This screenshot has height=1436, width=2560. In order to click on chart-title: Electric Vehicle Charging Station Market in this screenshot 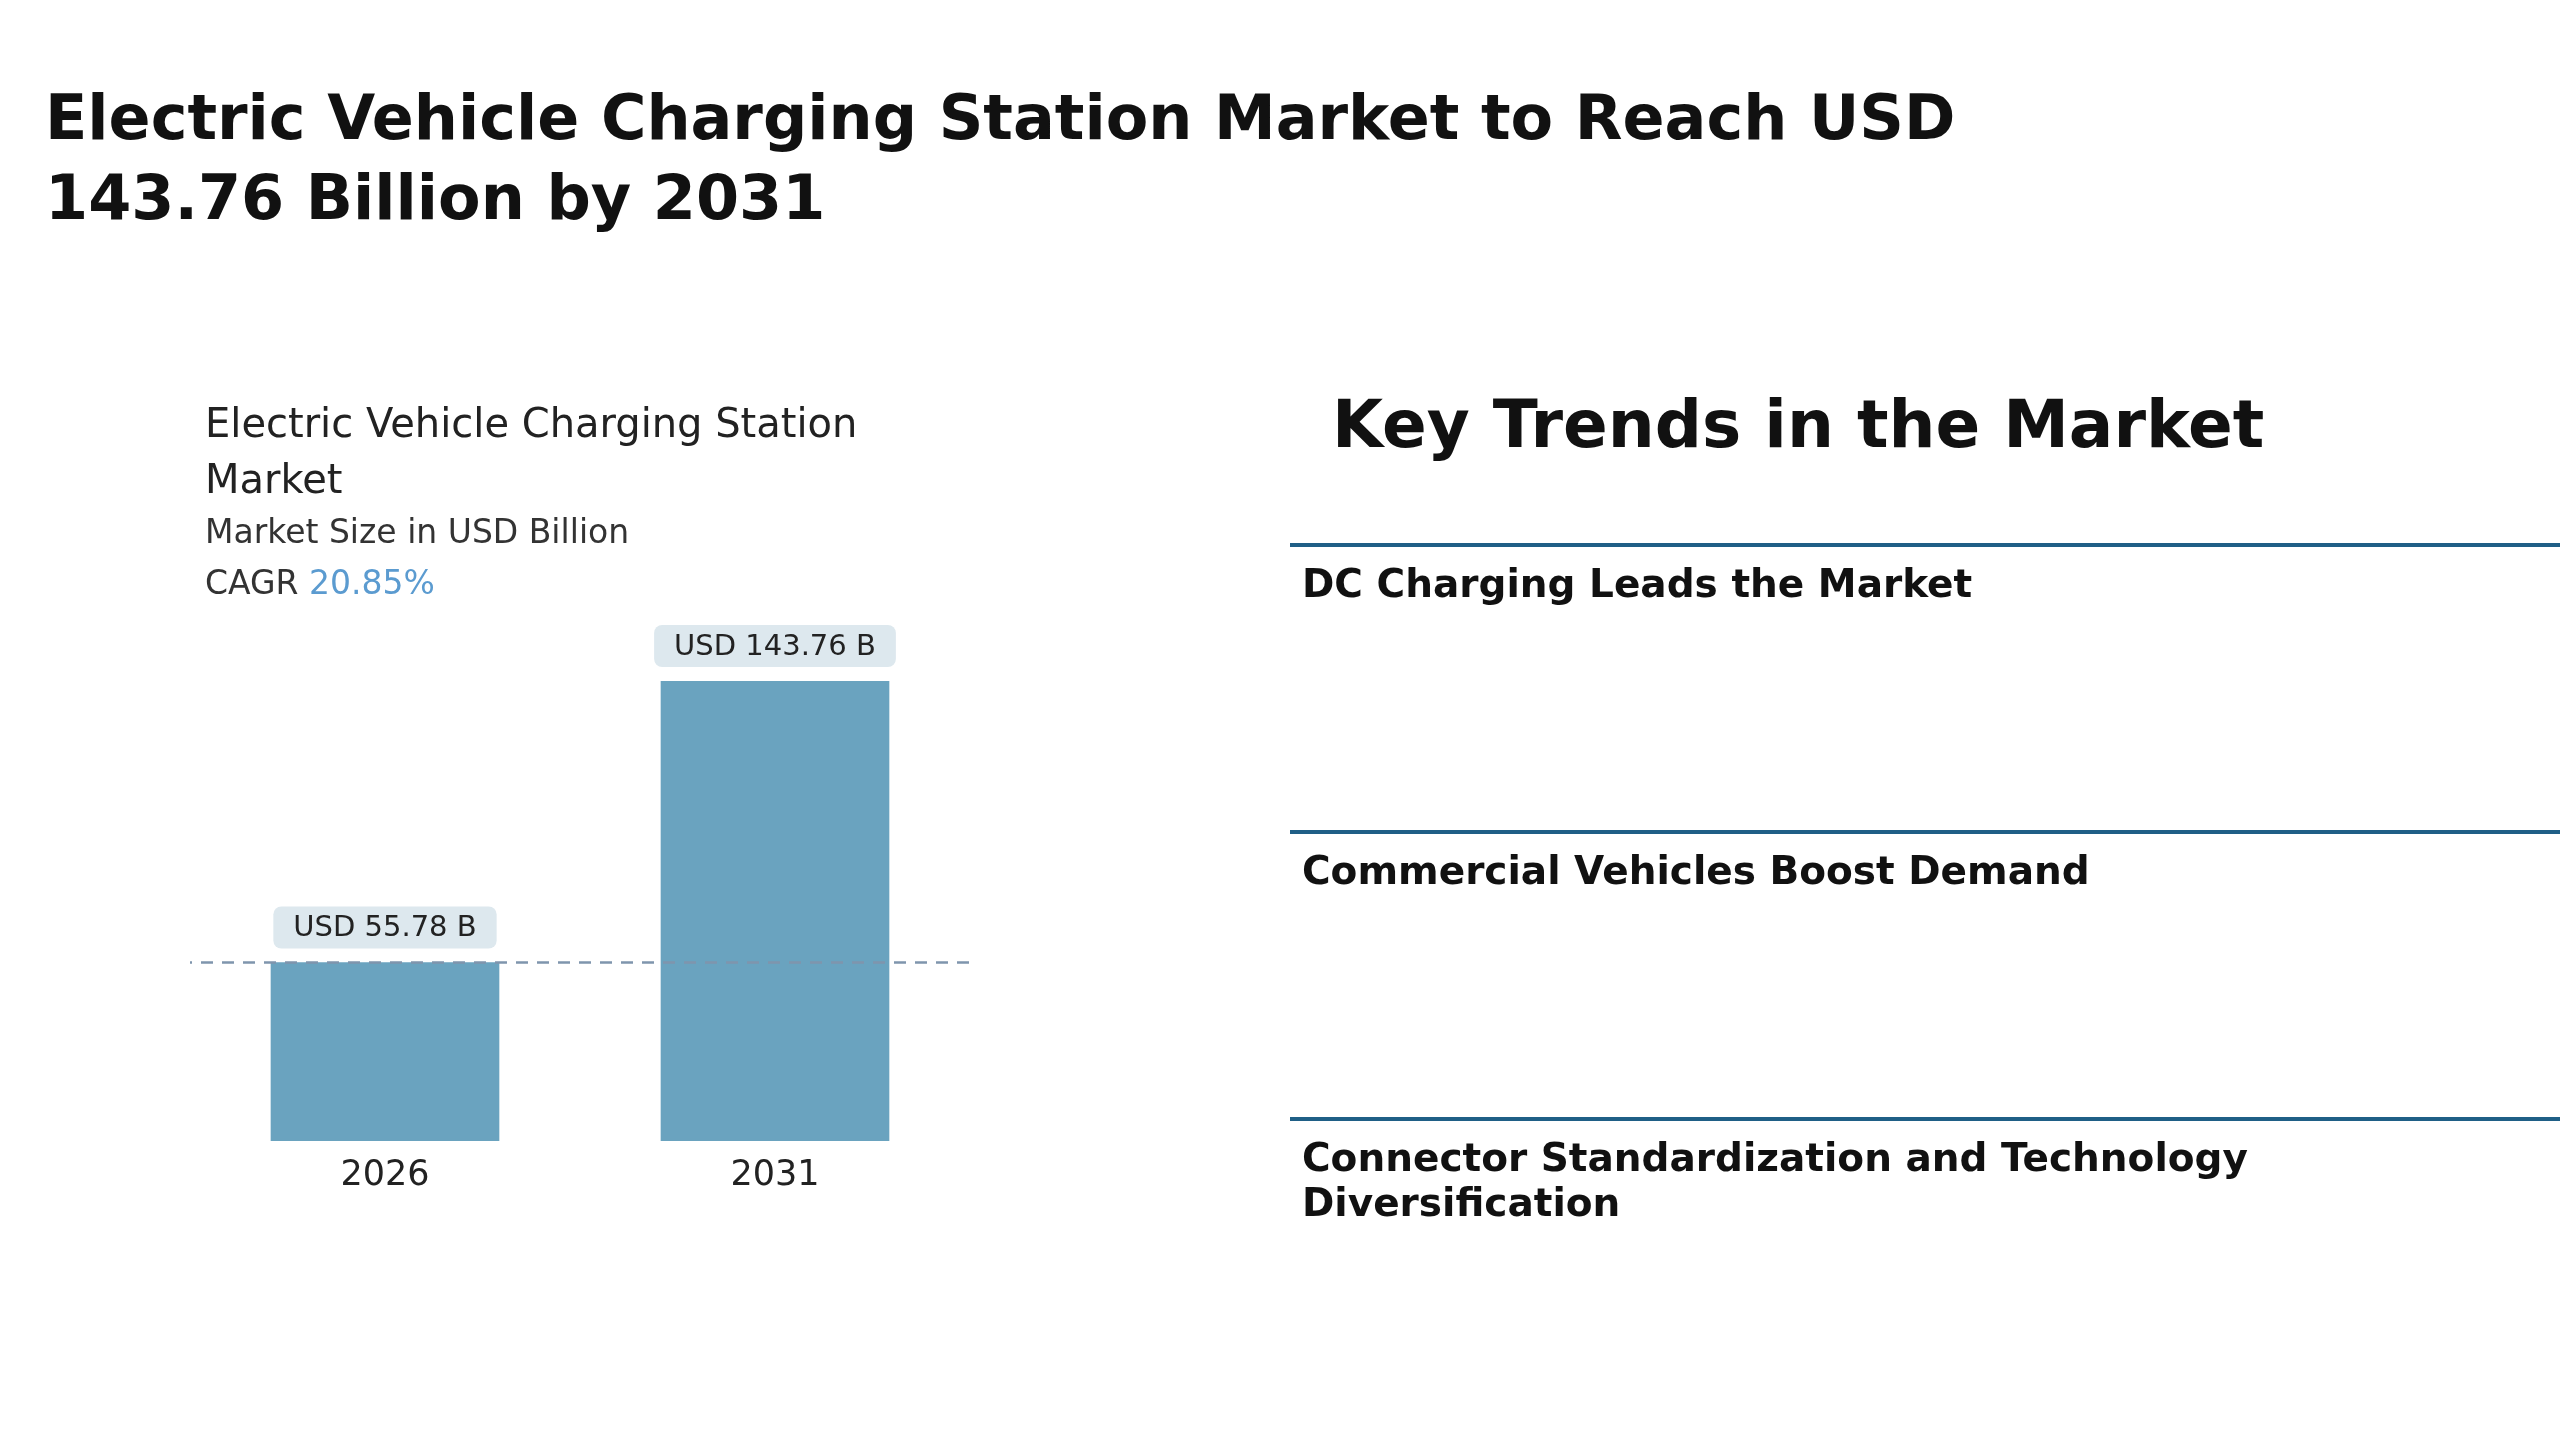, I will do `click(532, 451)`.